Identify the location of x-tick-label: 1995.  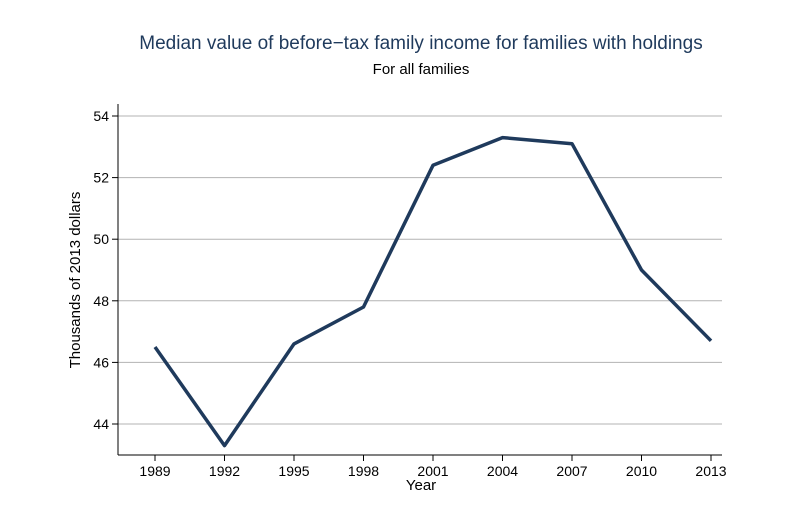
(293, 471).